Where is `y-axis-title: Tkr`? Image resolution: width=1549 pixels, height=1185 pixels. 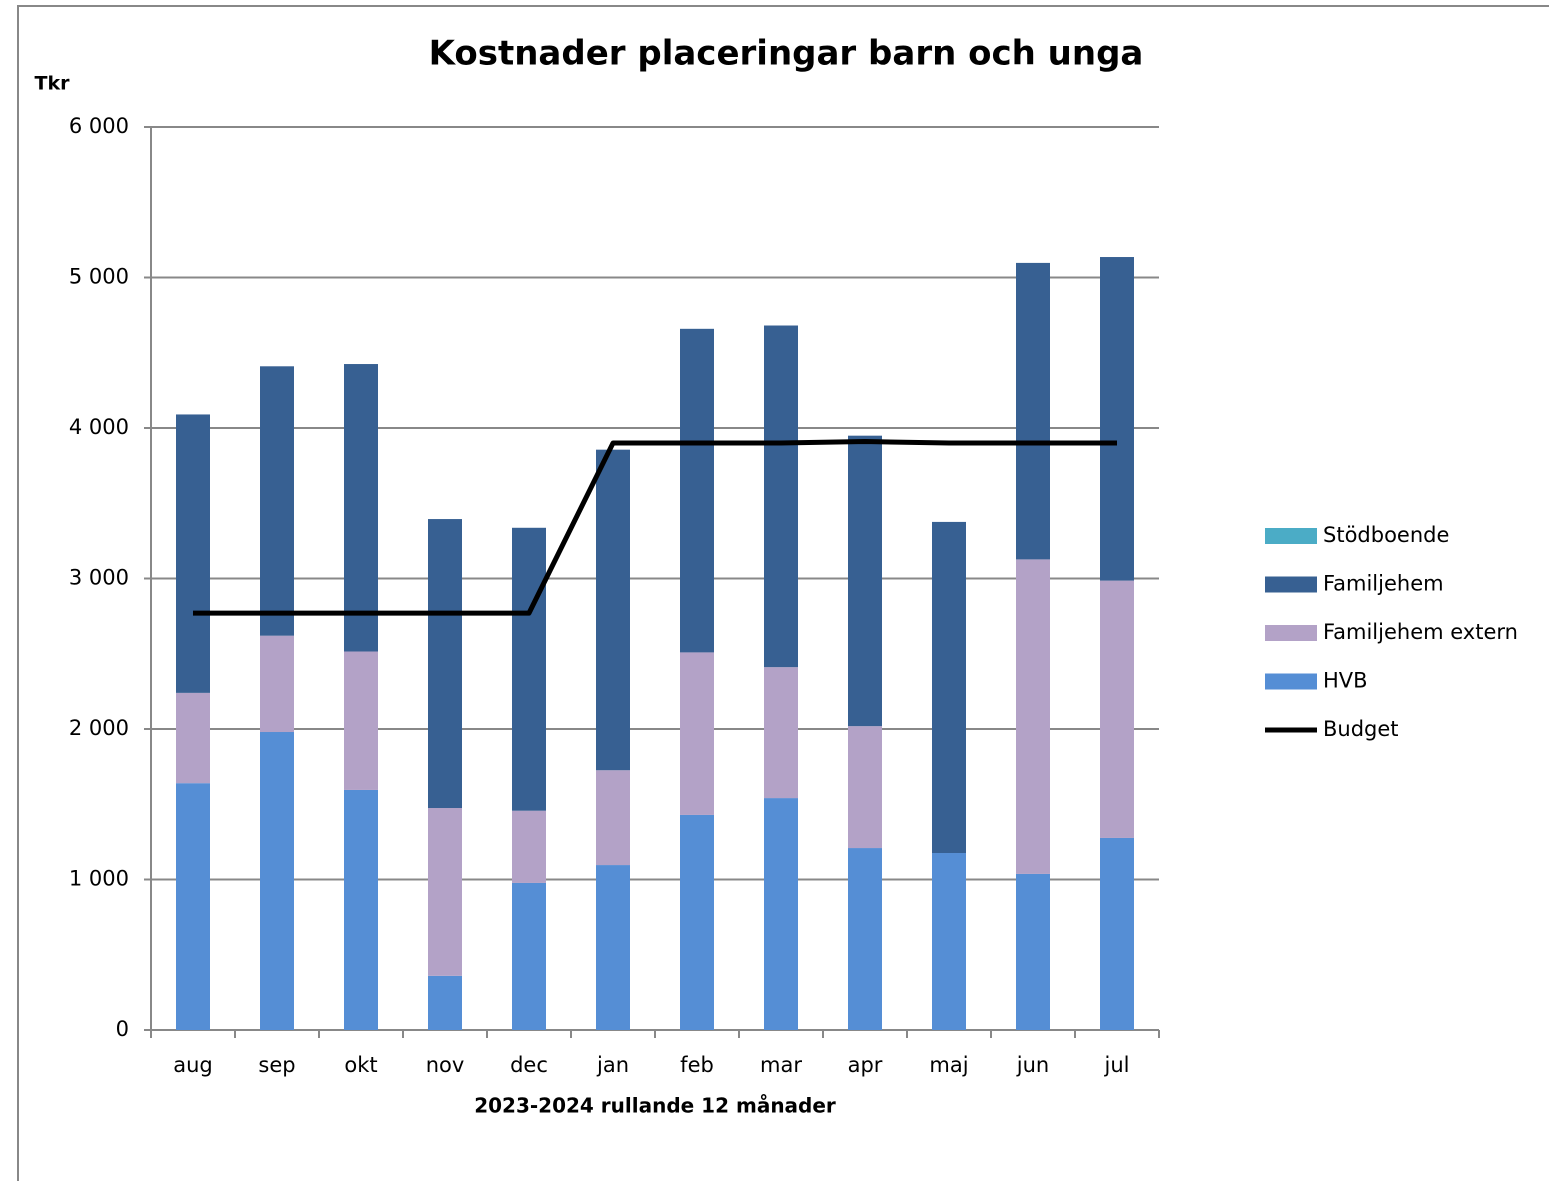 y-axis-title: Tkr is located at coordinates (53, 84).